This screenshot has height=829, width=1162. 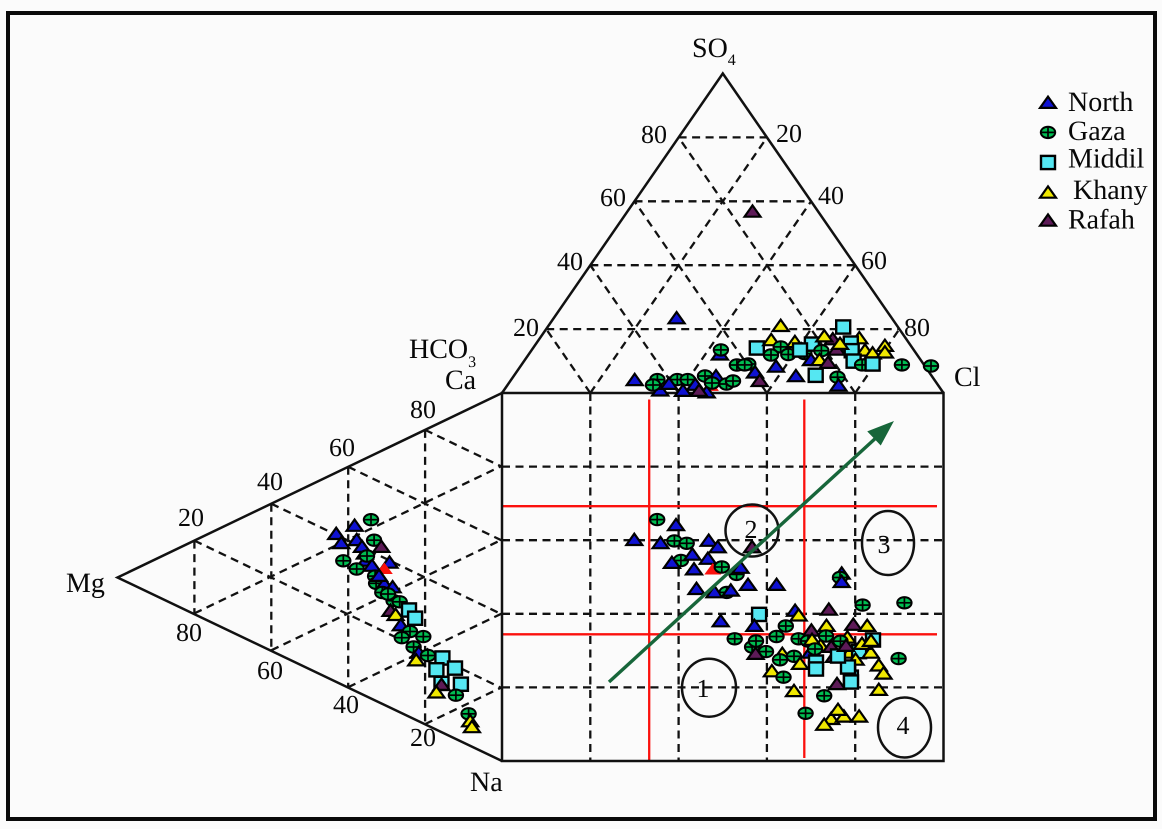 What do you see at coordinates (1100, 102) in the screenshot?
I see `svg-text: North` at bounding box center [1100, 102].